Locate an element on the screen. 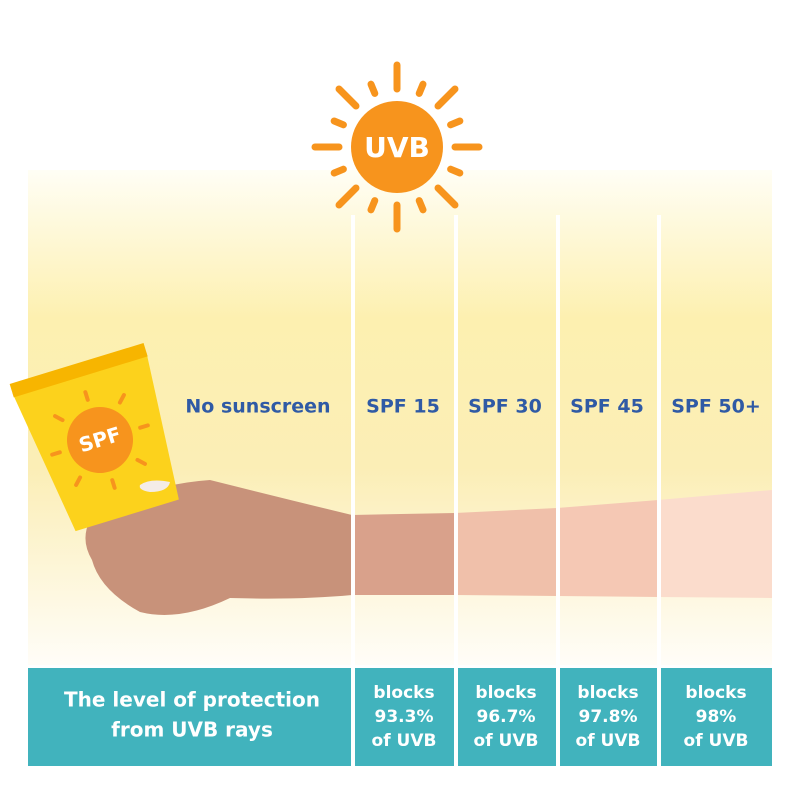 Image resolution: width=800 pixels, height=800 pixels. no-sunscreen-label: No sunscreen is located at coordinates (257, 407).